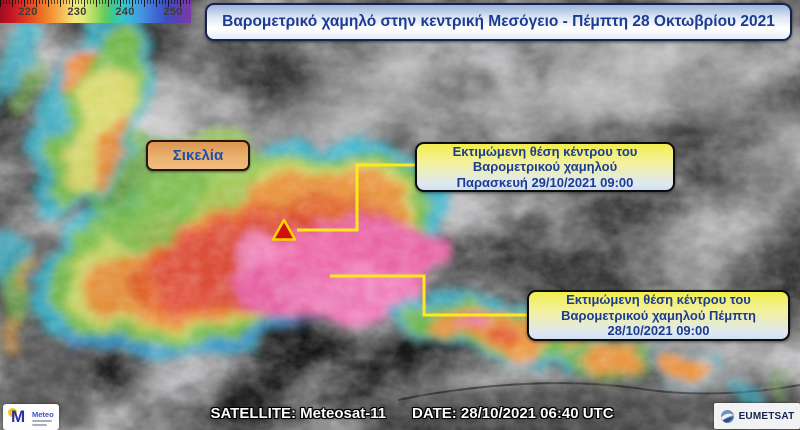 The image size is (800, 430). I want to click on connector-line-friday, so click(356, 197).